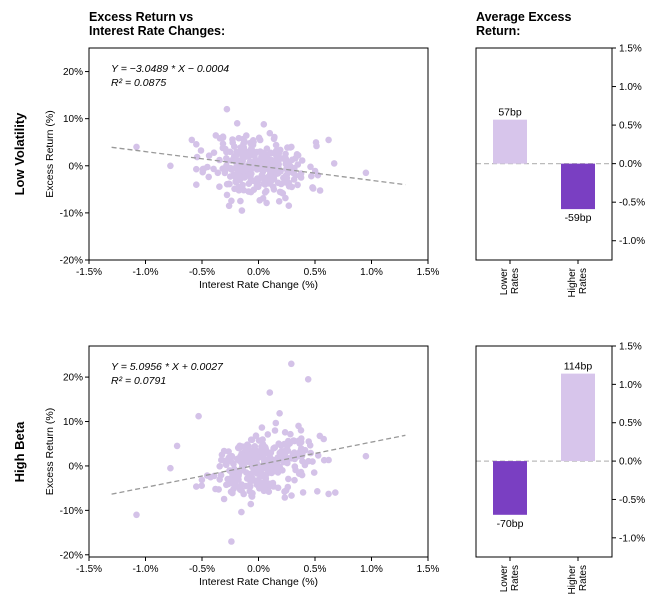 The image size is (671, 607). I want to click on bar-data-label: 57bp, so click(510, 113).